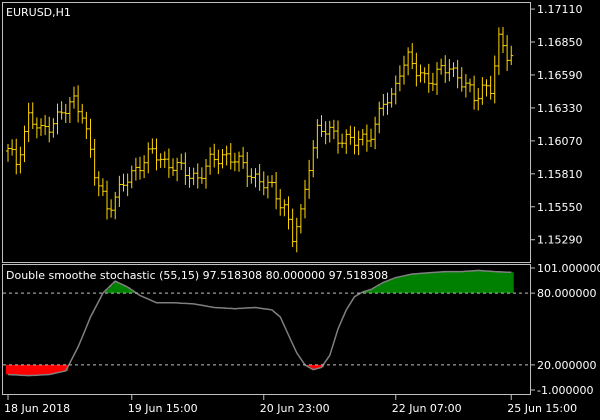  Describe the element at coordinates (163, 408) in the screenshot. I see `x-tick-label: 19 Jun 15:00` at that location.